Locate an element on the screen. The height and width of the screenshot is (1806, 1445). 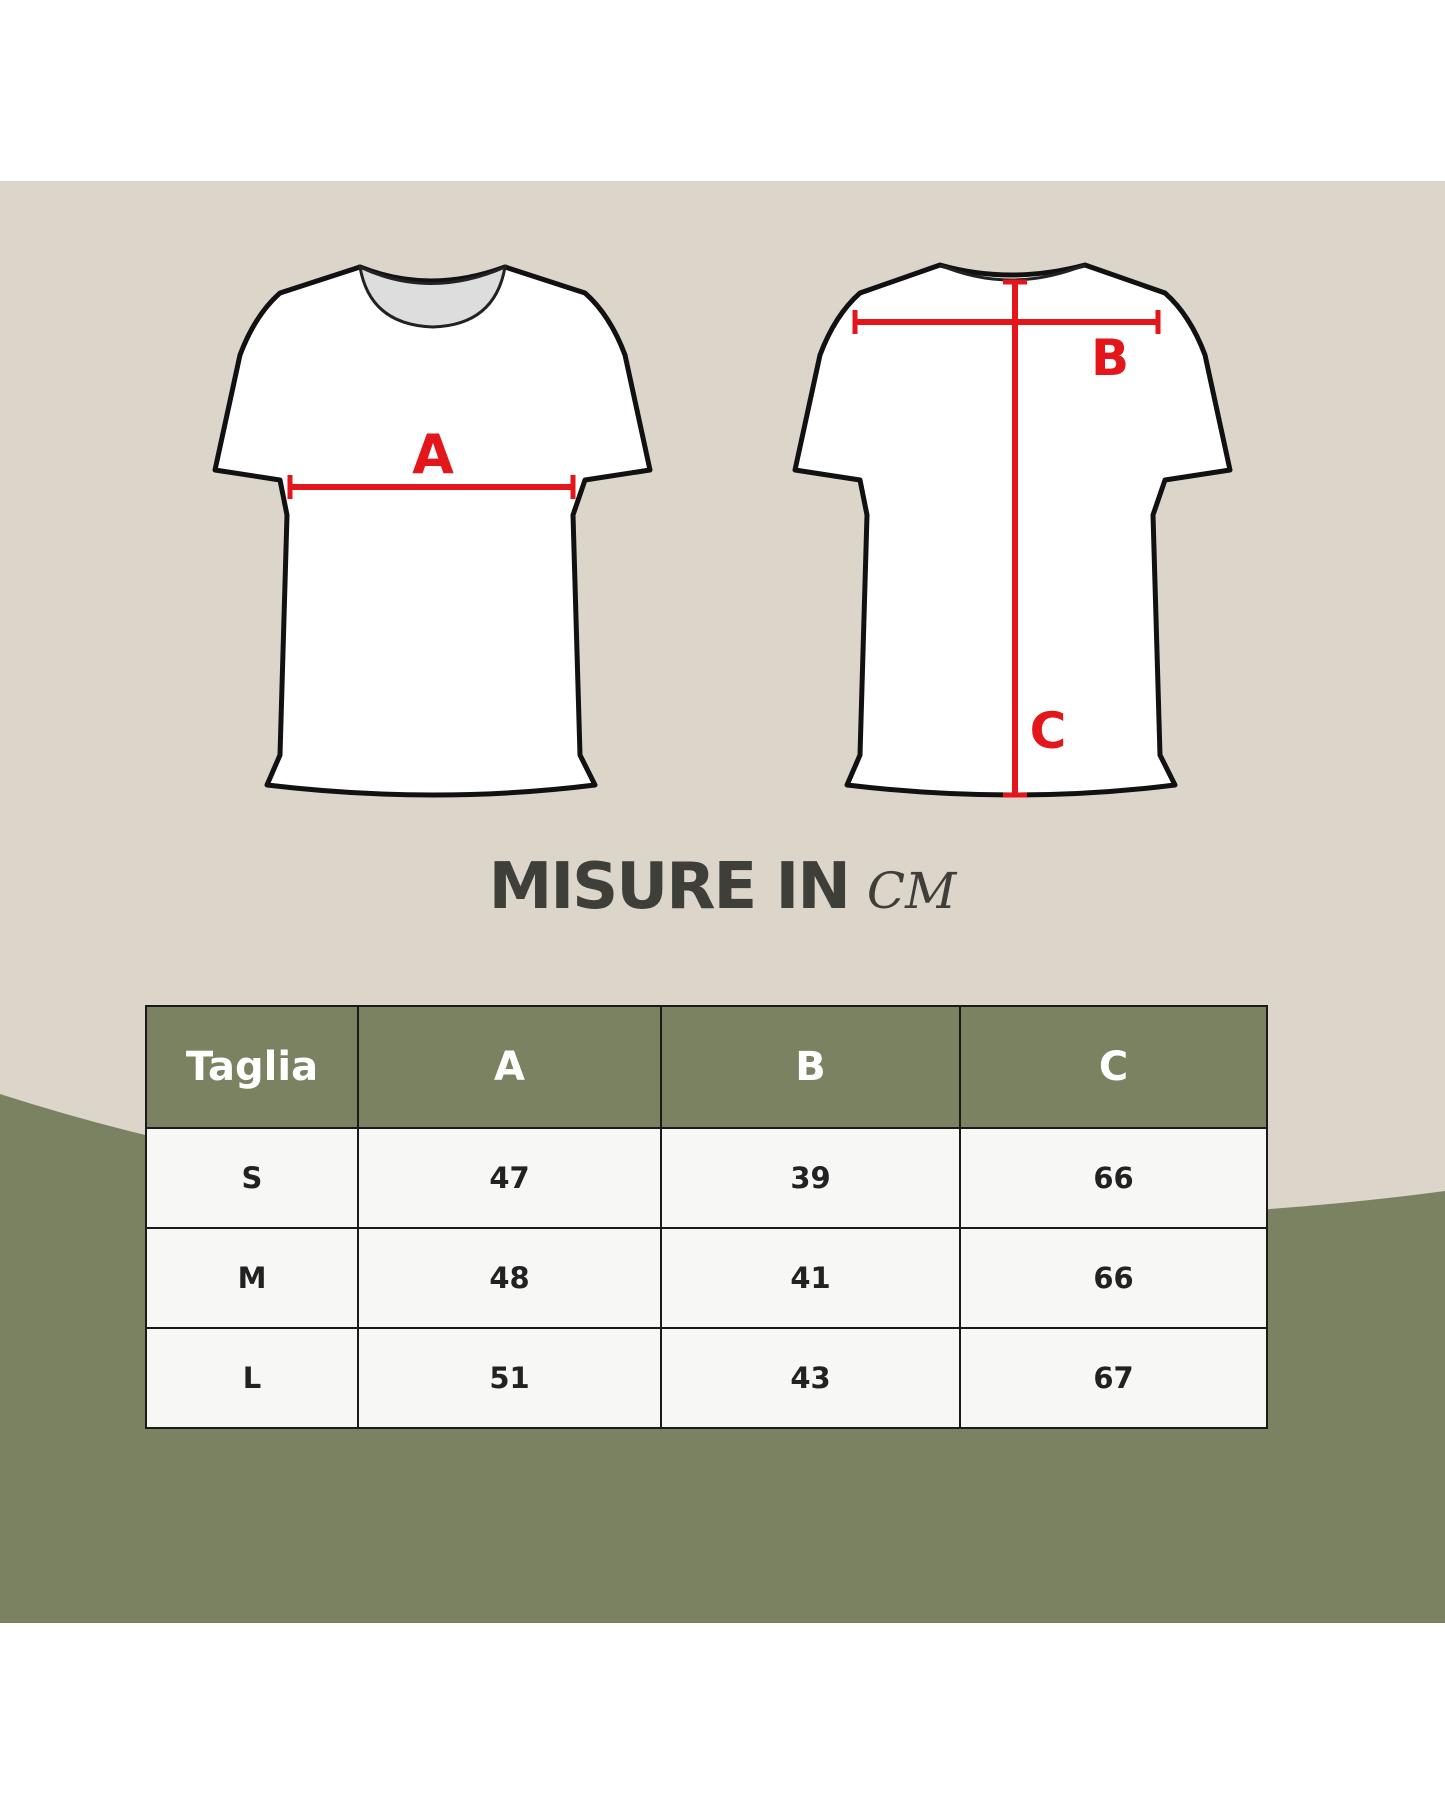
label-c: C is located at coordinates (1048, 731).